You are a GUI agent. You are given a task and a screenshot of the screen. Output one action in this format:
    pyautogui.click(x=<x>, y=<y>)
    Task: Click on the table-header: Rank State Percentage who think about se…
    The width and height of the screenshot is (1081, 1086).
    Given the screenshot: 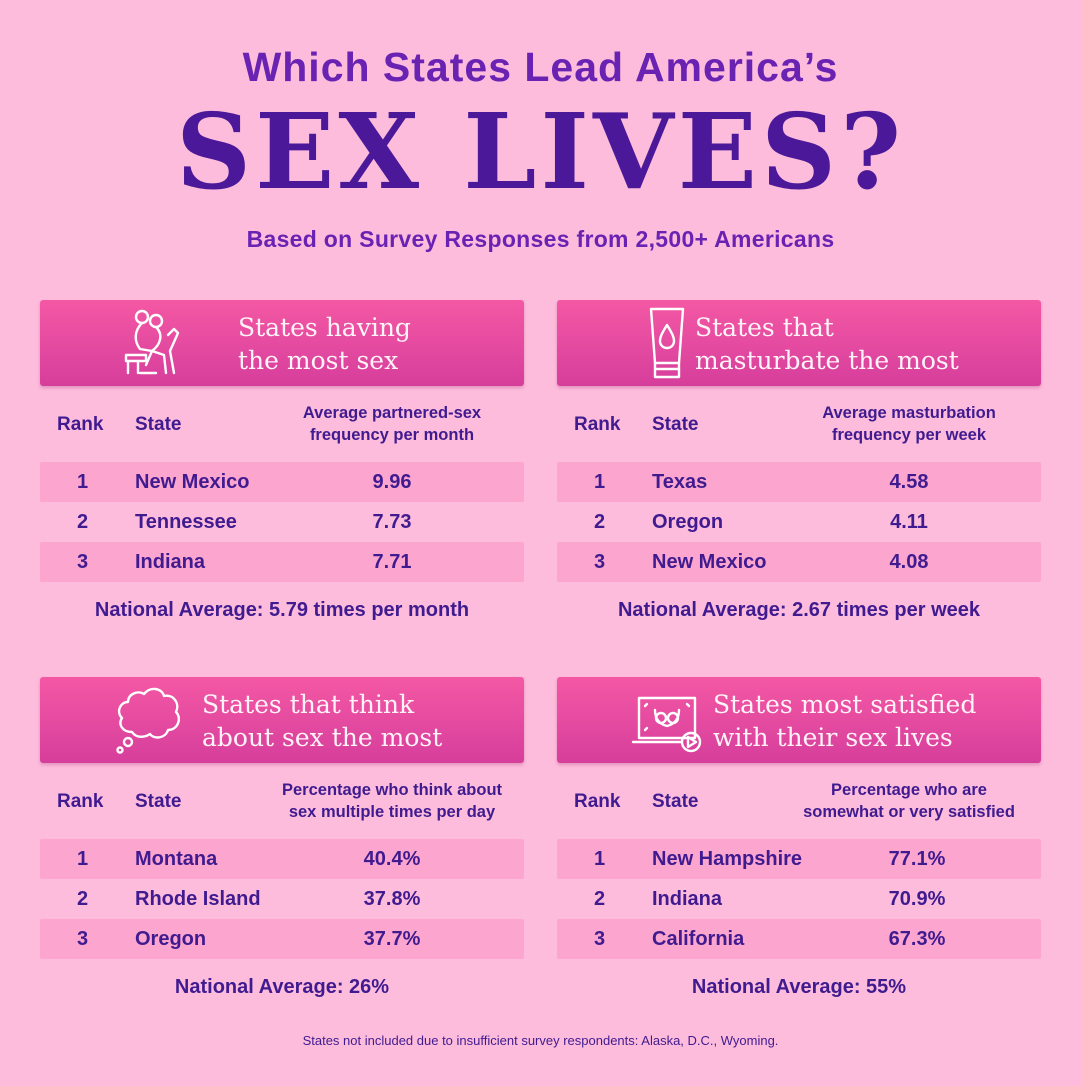 What is the action you would take?
    pyautogui.click(x=282, y=801)
    